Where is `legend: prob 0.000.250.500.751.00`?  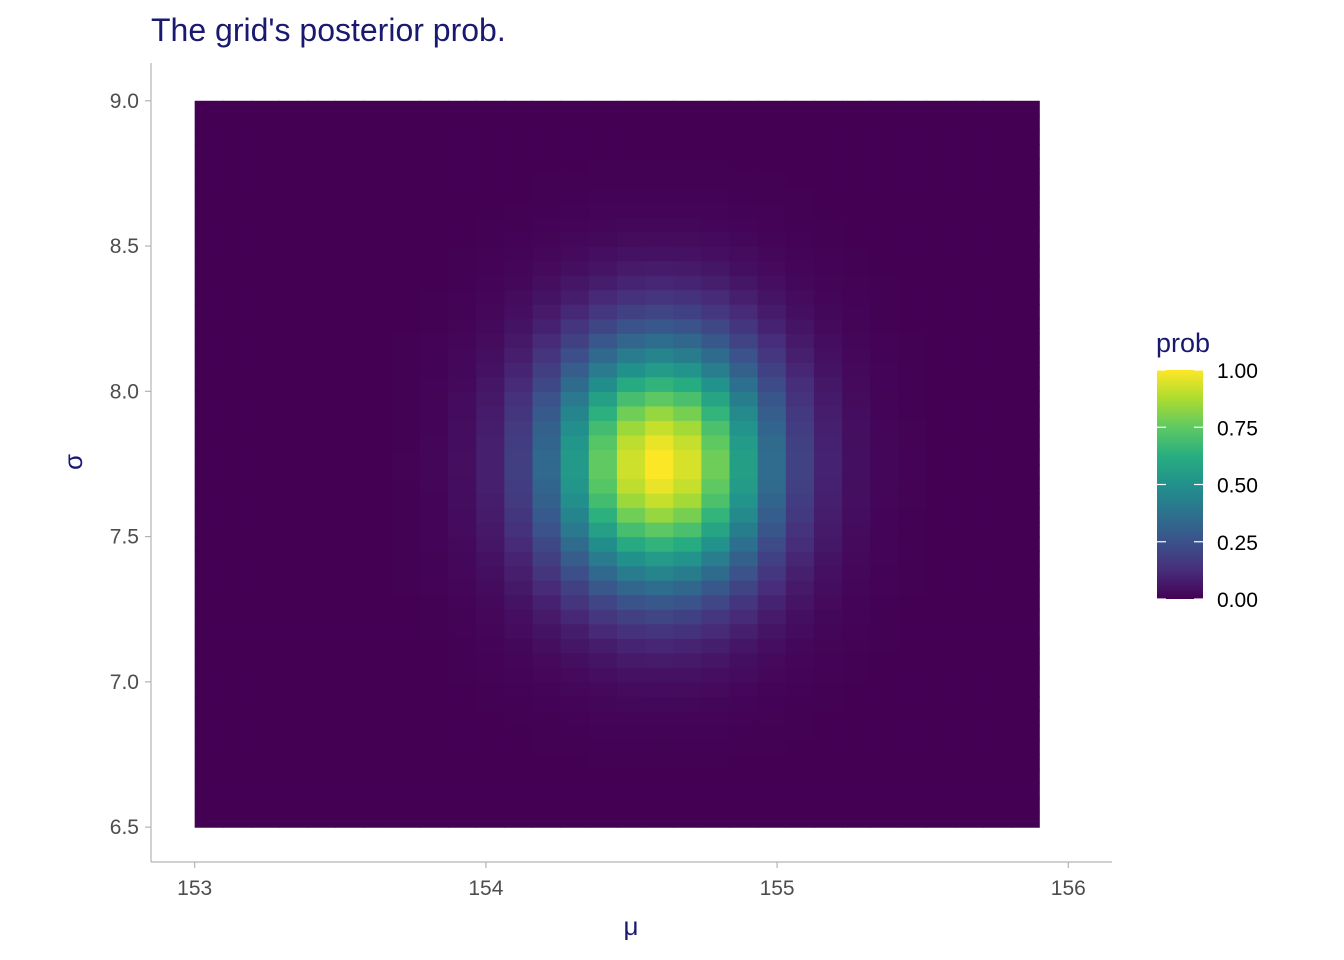 legend: prob 0.000.250.500.751.00 is located at coordinates (1207, 470).